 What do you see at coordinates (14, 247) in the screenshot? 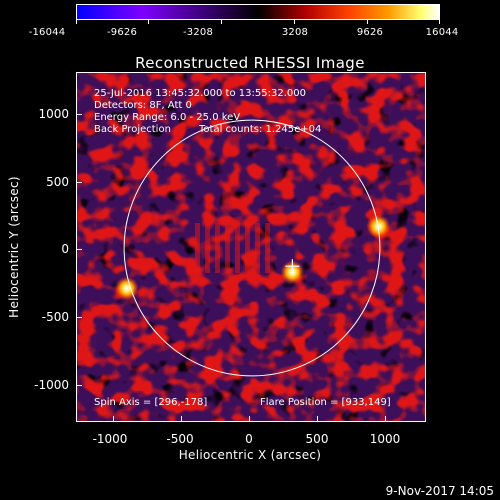
I see `y-axis-label: Heliocentric Y (arcsec)` at bounding box center [14, 247].